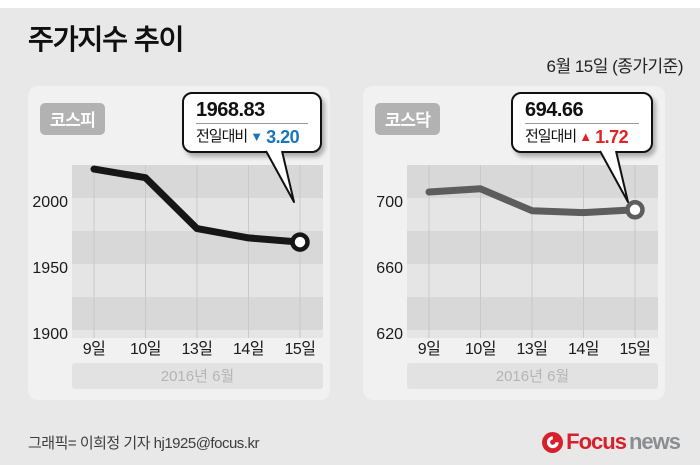 Image resolution: width=700 pixels, height=465 pixels. I want to click on brand-news: news, so click(654, 441).